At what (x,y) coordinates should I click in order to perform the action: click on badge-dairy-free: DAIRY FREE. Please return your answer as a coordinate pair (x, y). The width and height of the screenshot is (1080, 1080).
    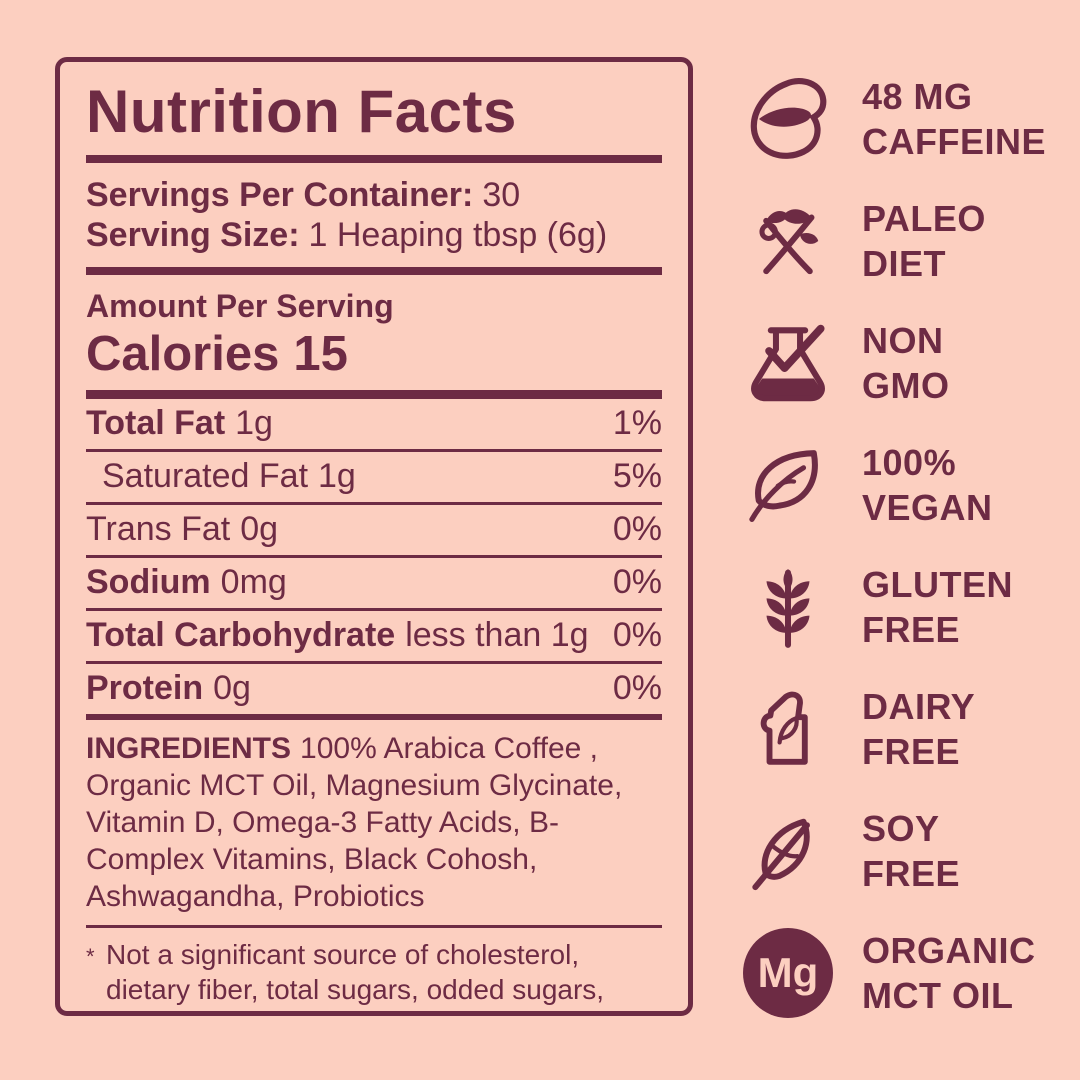
    Looking at the image, I should click on (902, 729).